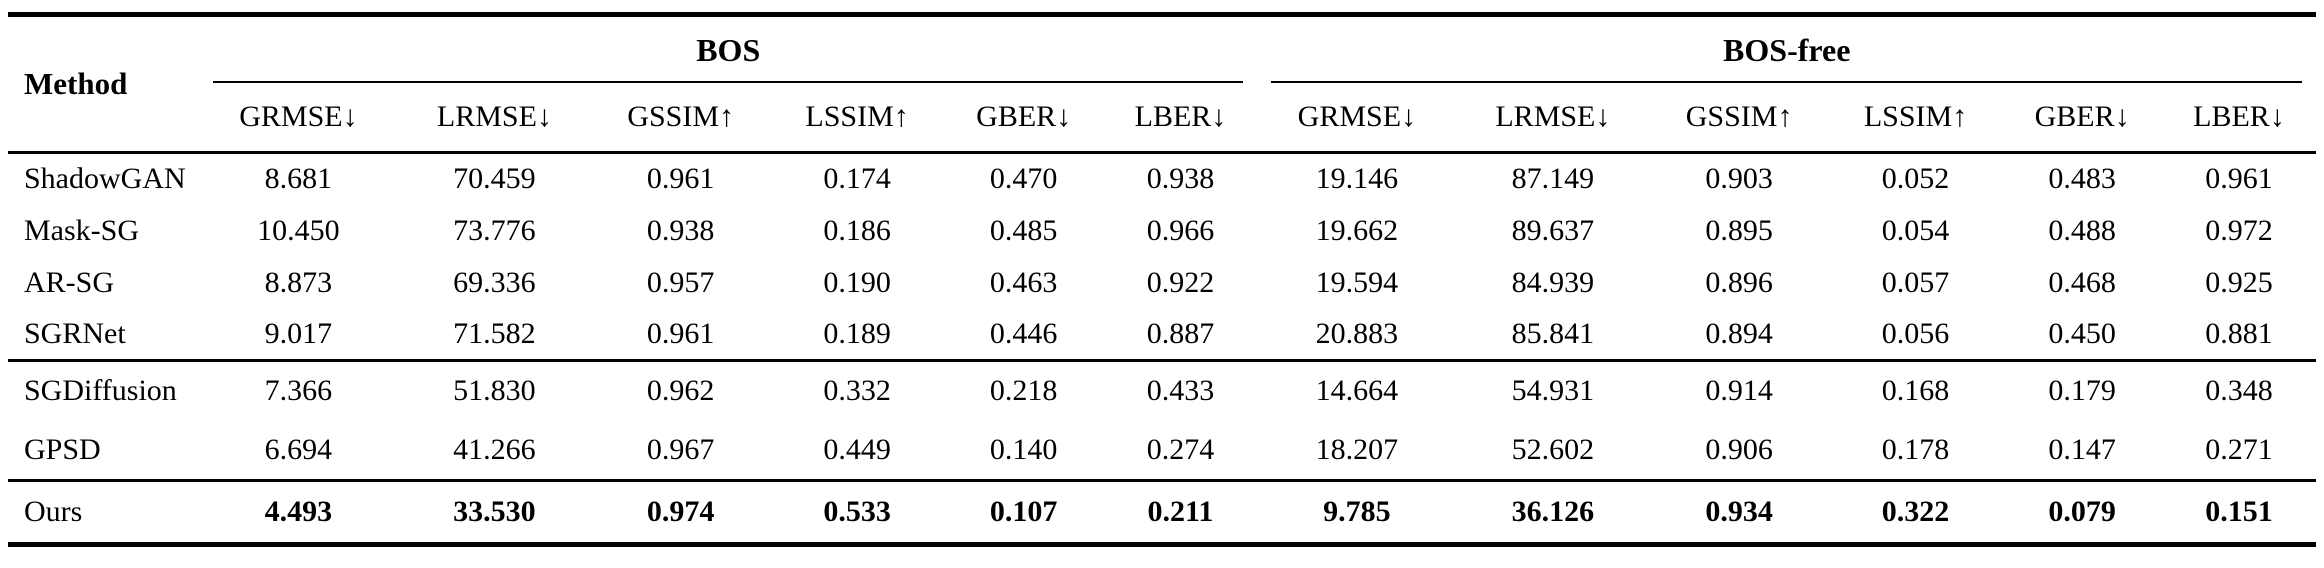 This screenshot has height=568, width=2324. I want to click on value-cell: 0.962, so click(680, 391).